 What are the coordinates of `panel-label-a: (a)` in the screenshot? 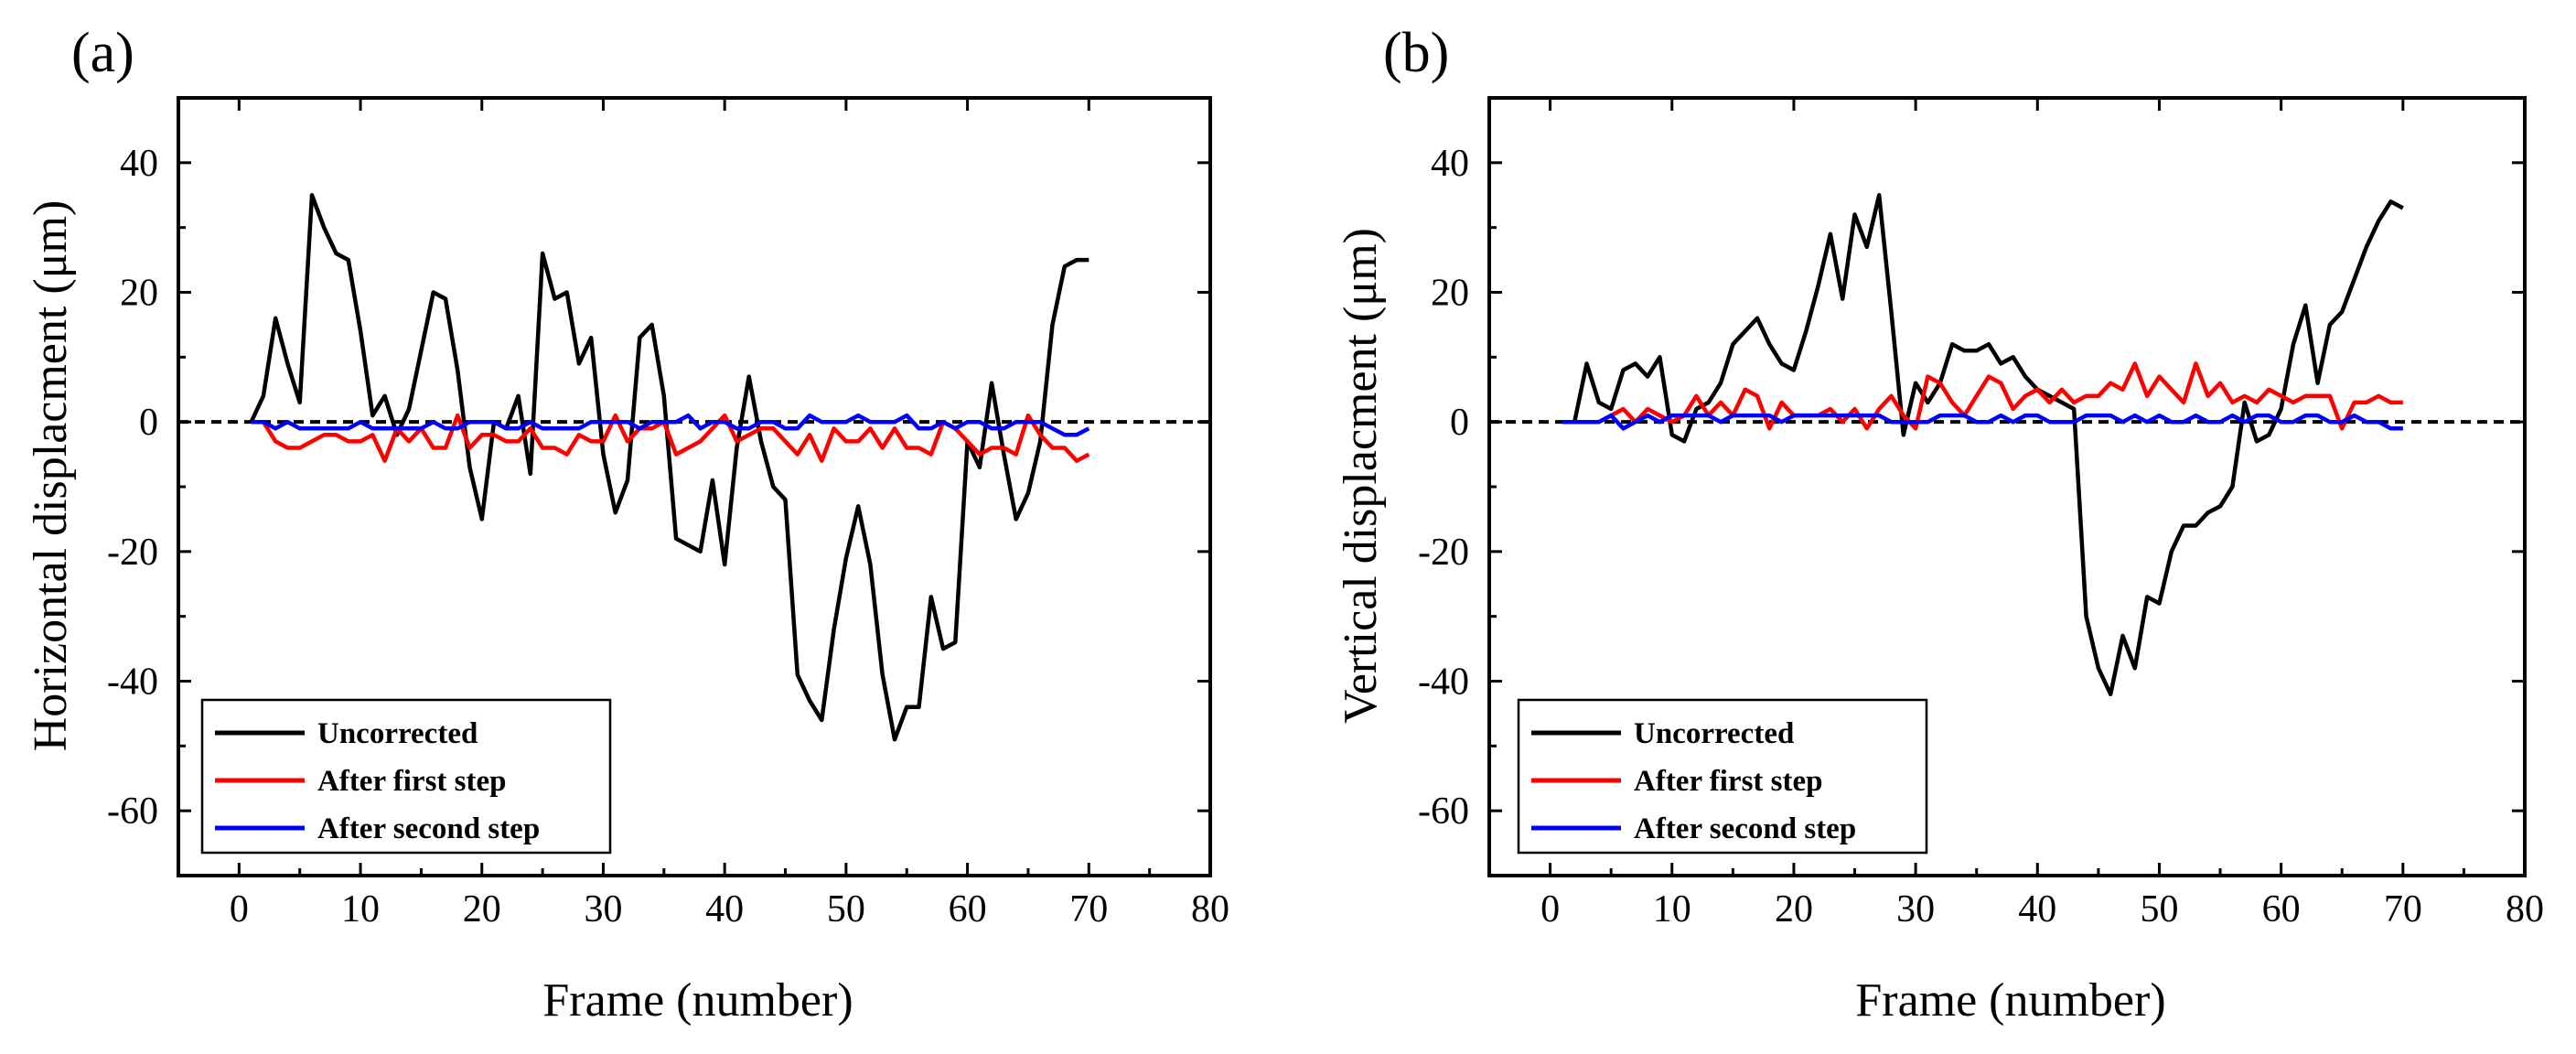 It's located at (103, 53).